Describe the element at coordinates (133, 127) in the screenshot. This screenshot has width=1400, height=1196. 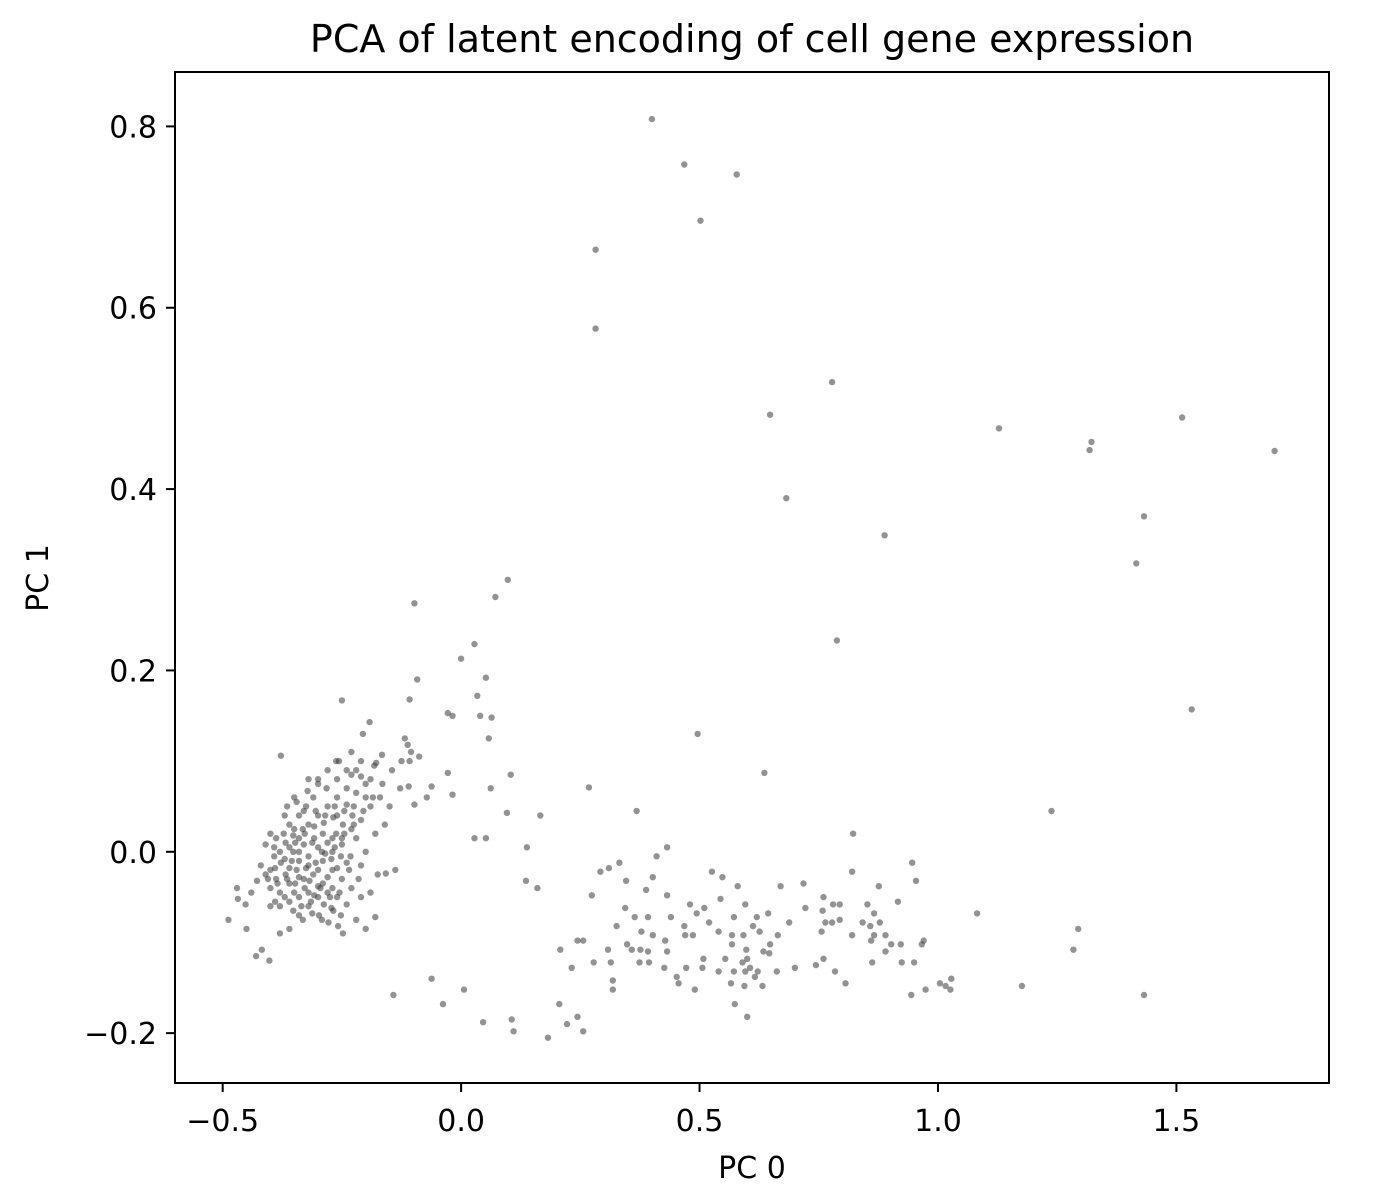
I see `y-tick-label: 0.8` at that location.